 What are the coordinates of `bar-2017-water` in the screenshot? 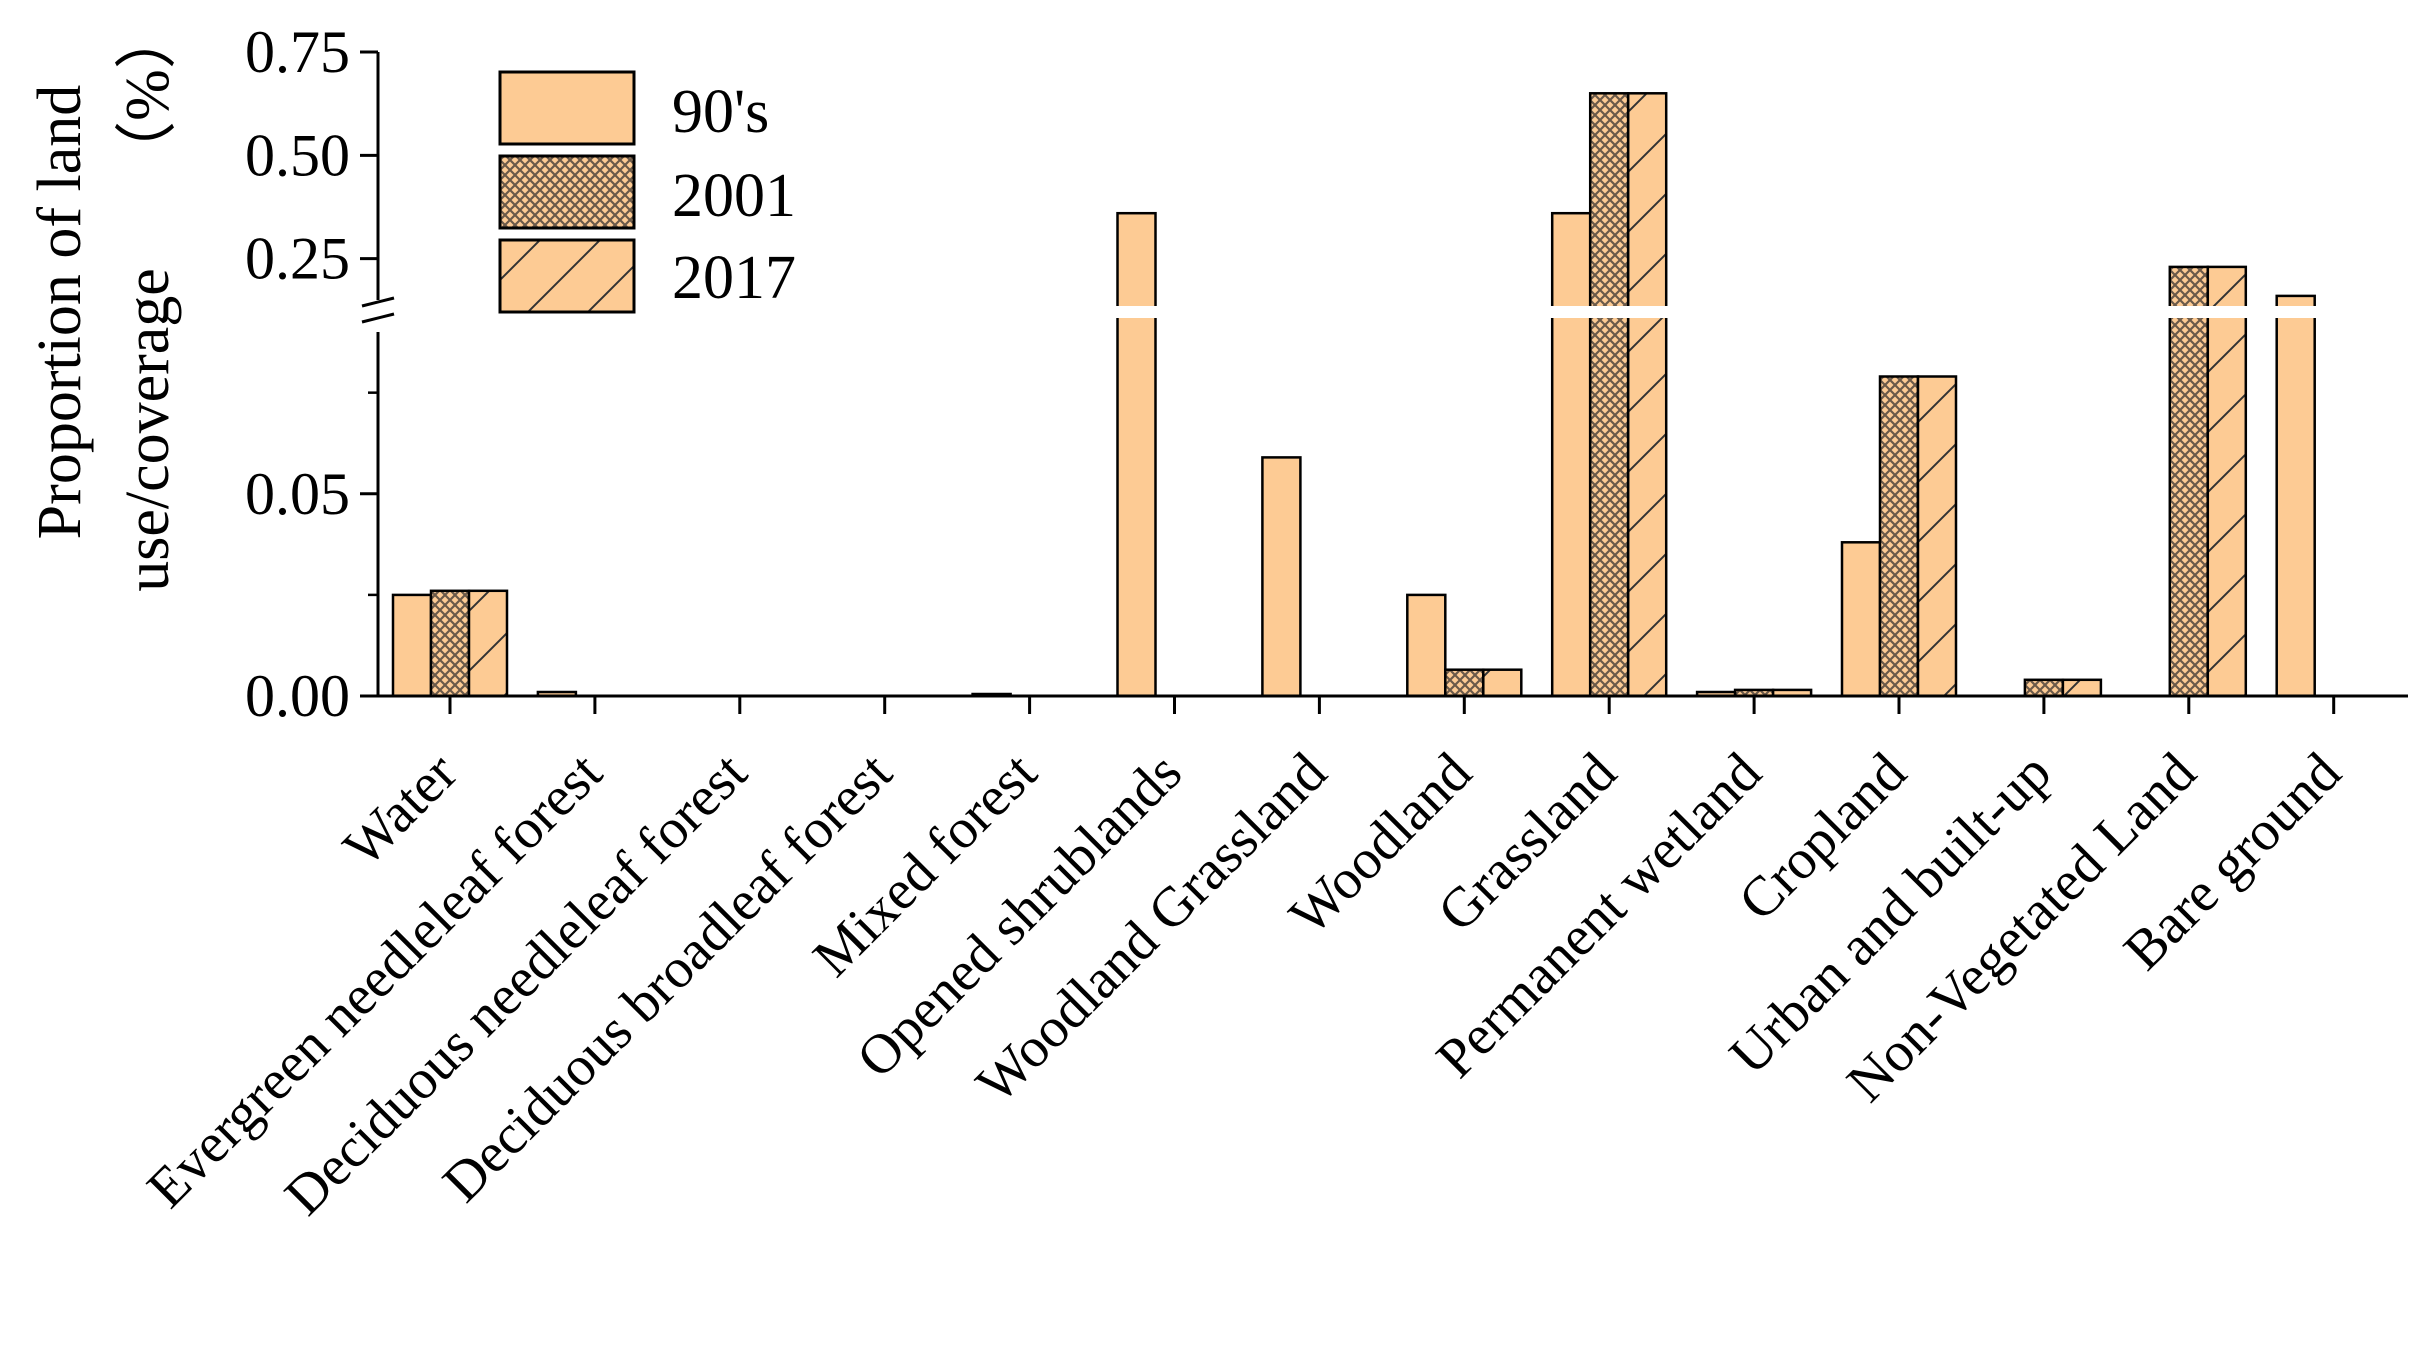 It's located at (488, 643).